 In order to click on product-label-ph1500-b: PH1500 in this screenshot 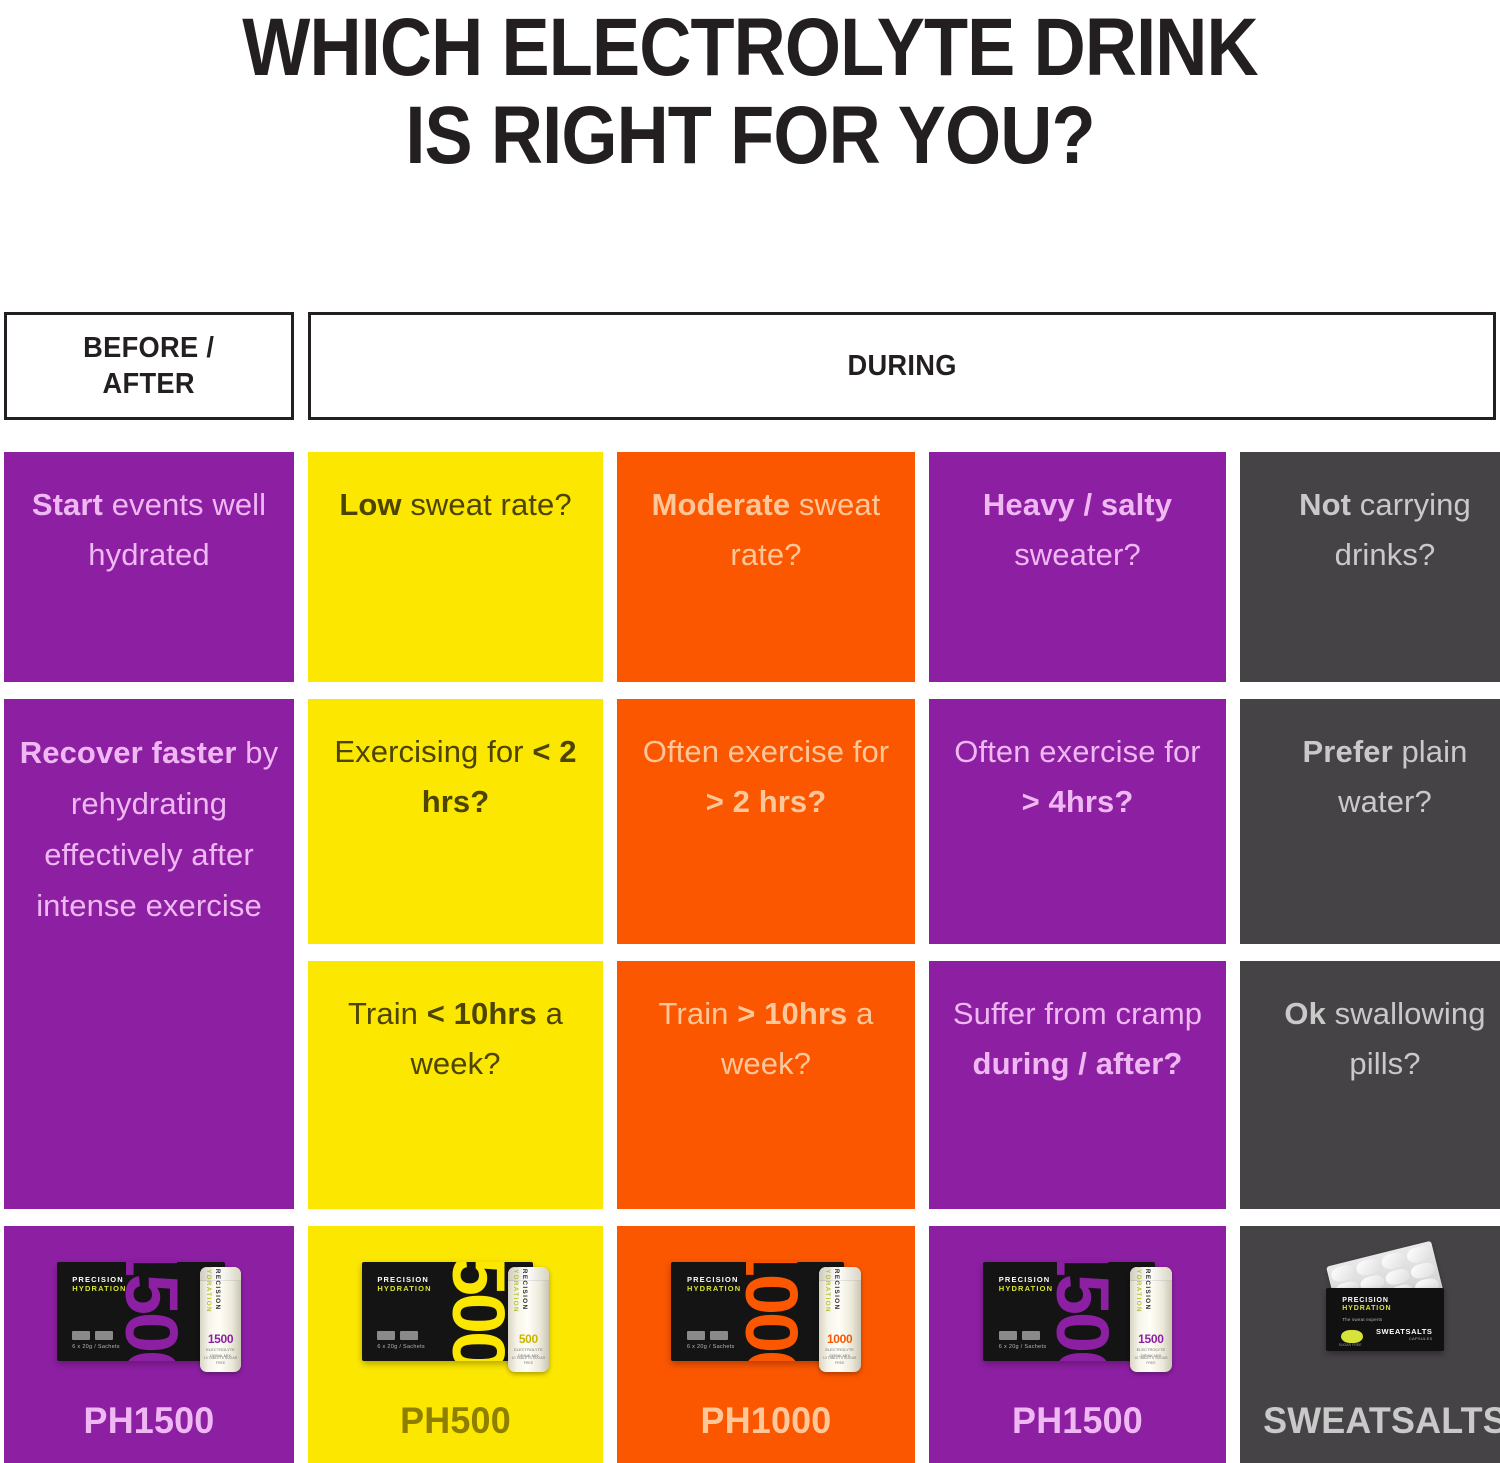, I will do `click(1077, 1420)`.